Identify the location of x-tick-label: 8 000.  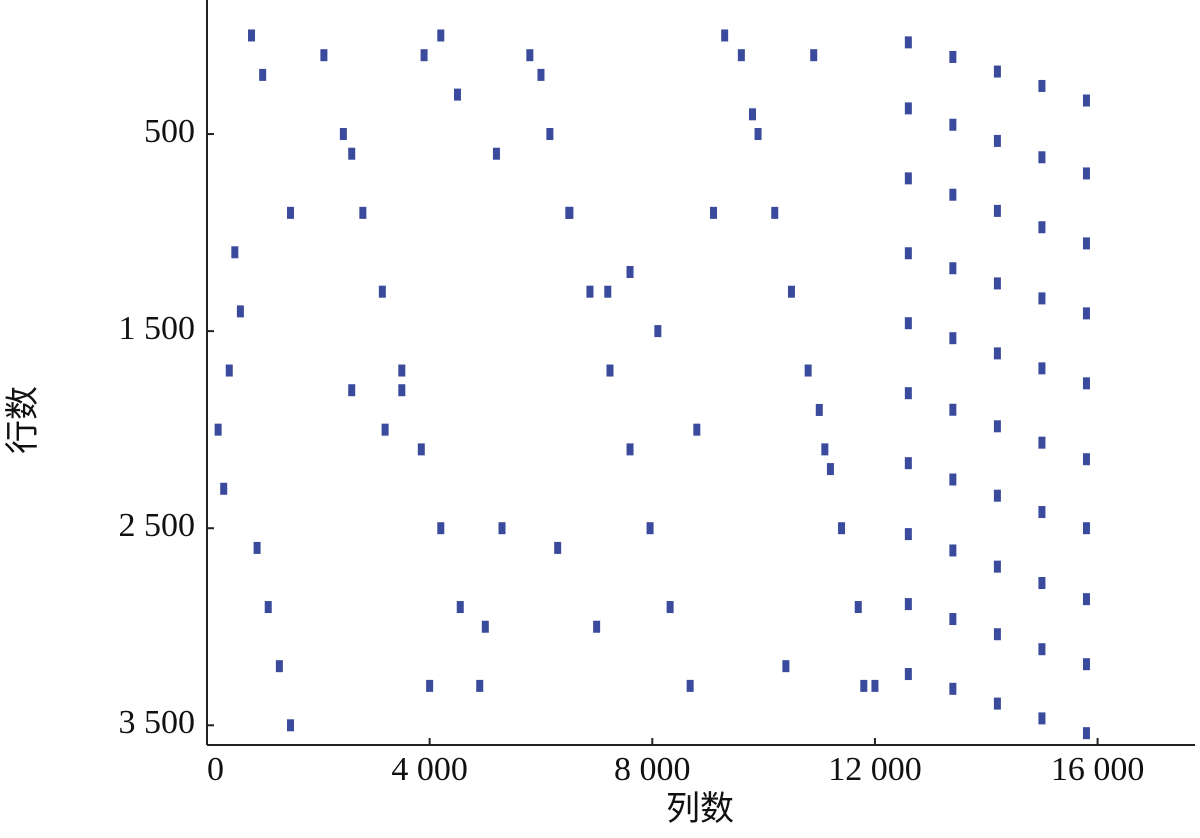
(652, 769).